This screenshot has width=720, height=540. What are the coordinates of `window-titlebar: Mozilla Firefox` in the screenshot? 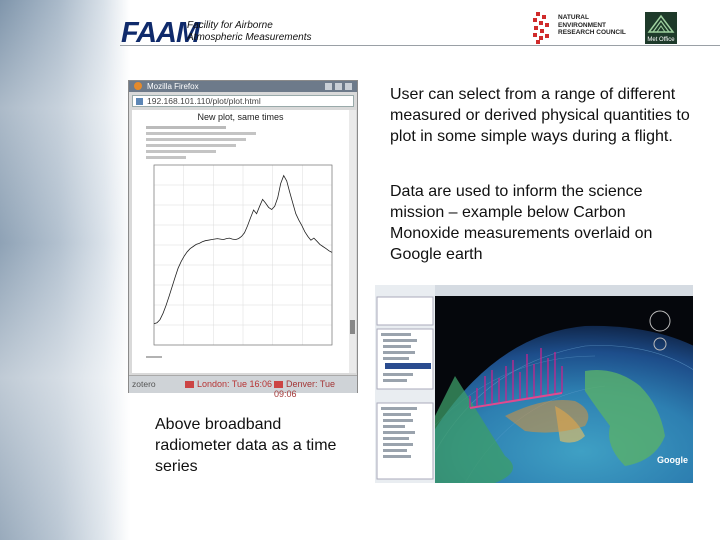 It's located at (243, 86).